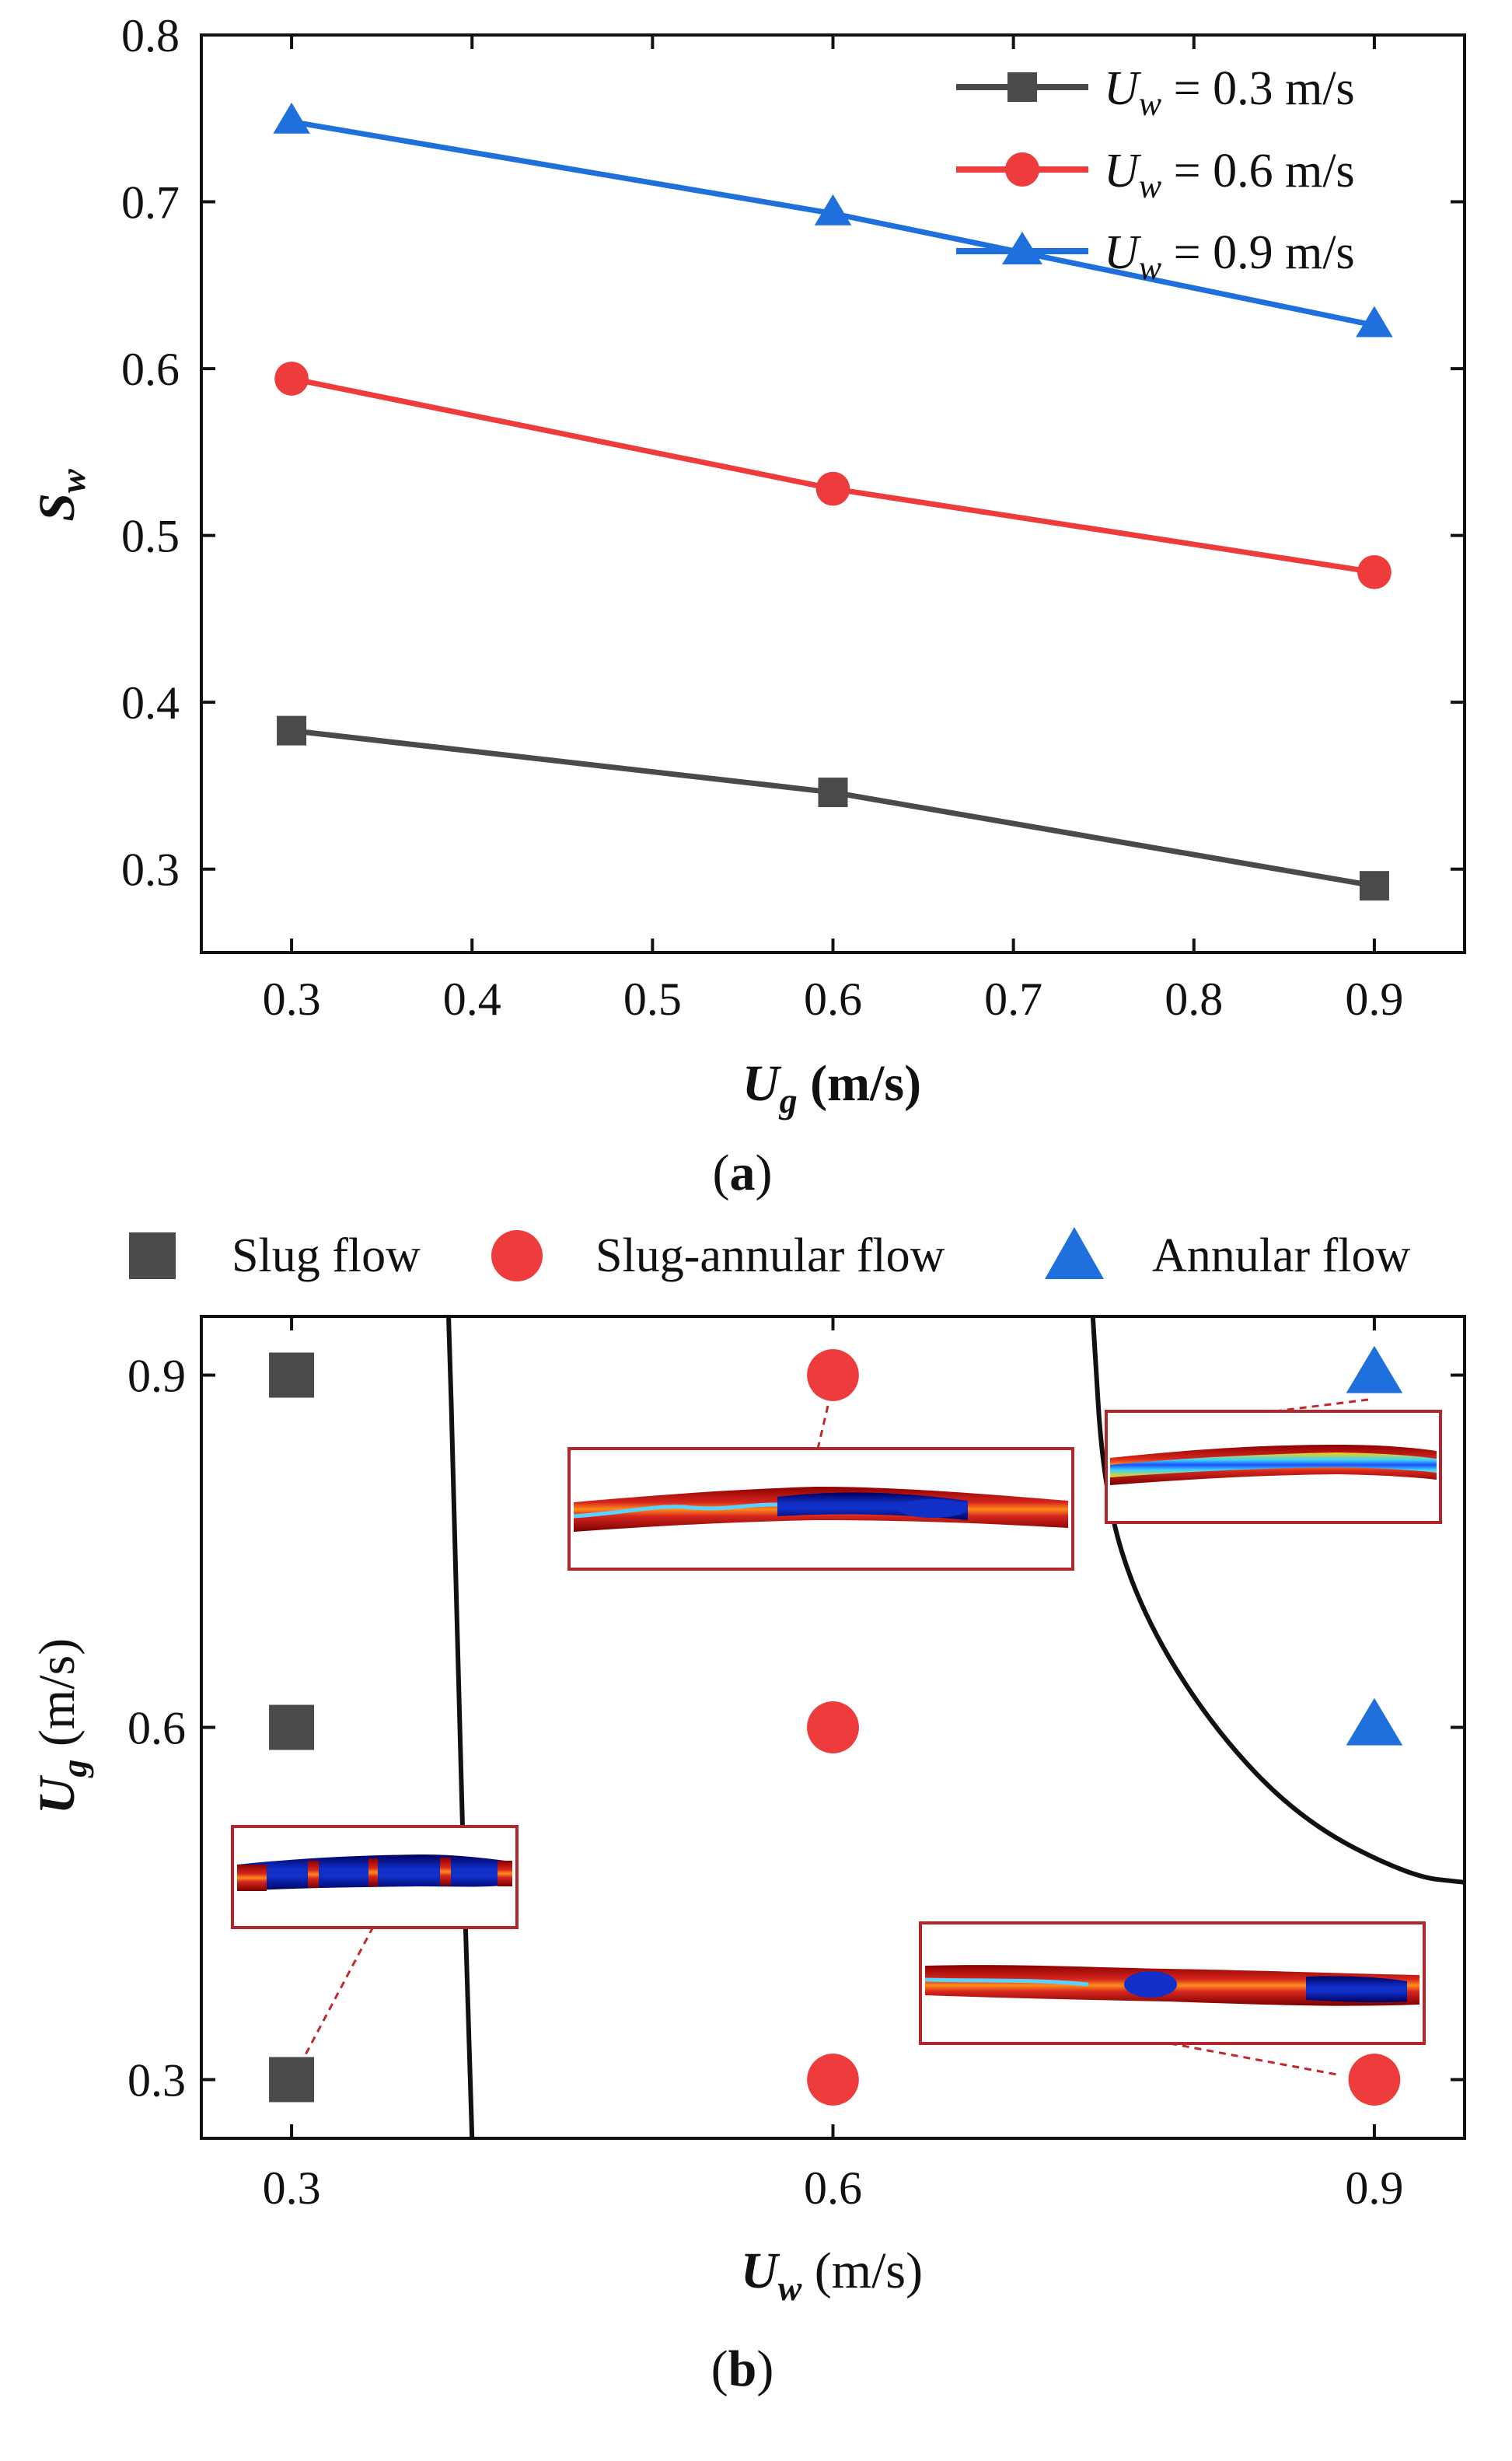  What do you see at coordinates (1258, 252) in the screenshot?
I see `legend-label-a-2-rest: = 0.9 m/s` at bounding box center [1258, 252].